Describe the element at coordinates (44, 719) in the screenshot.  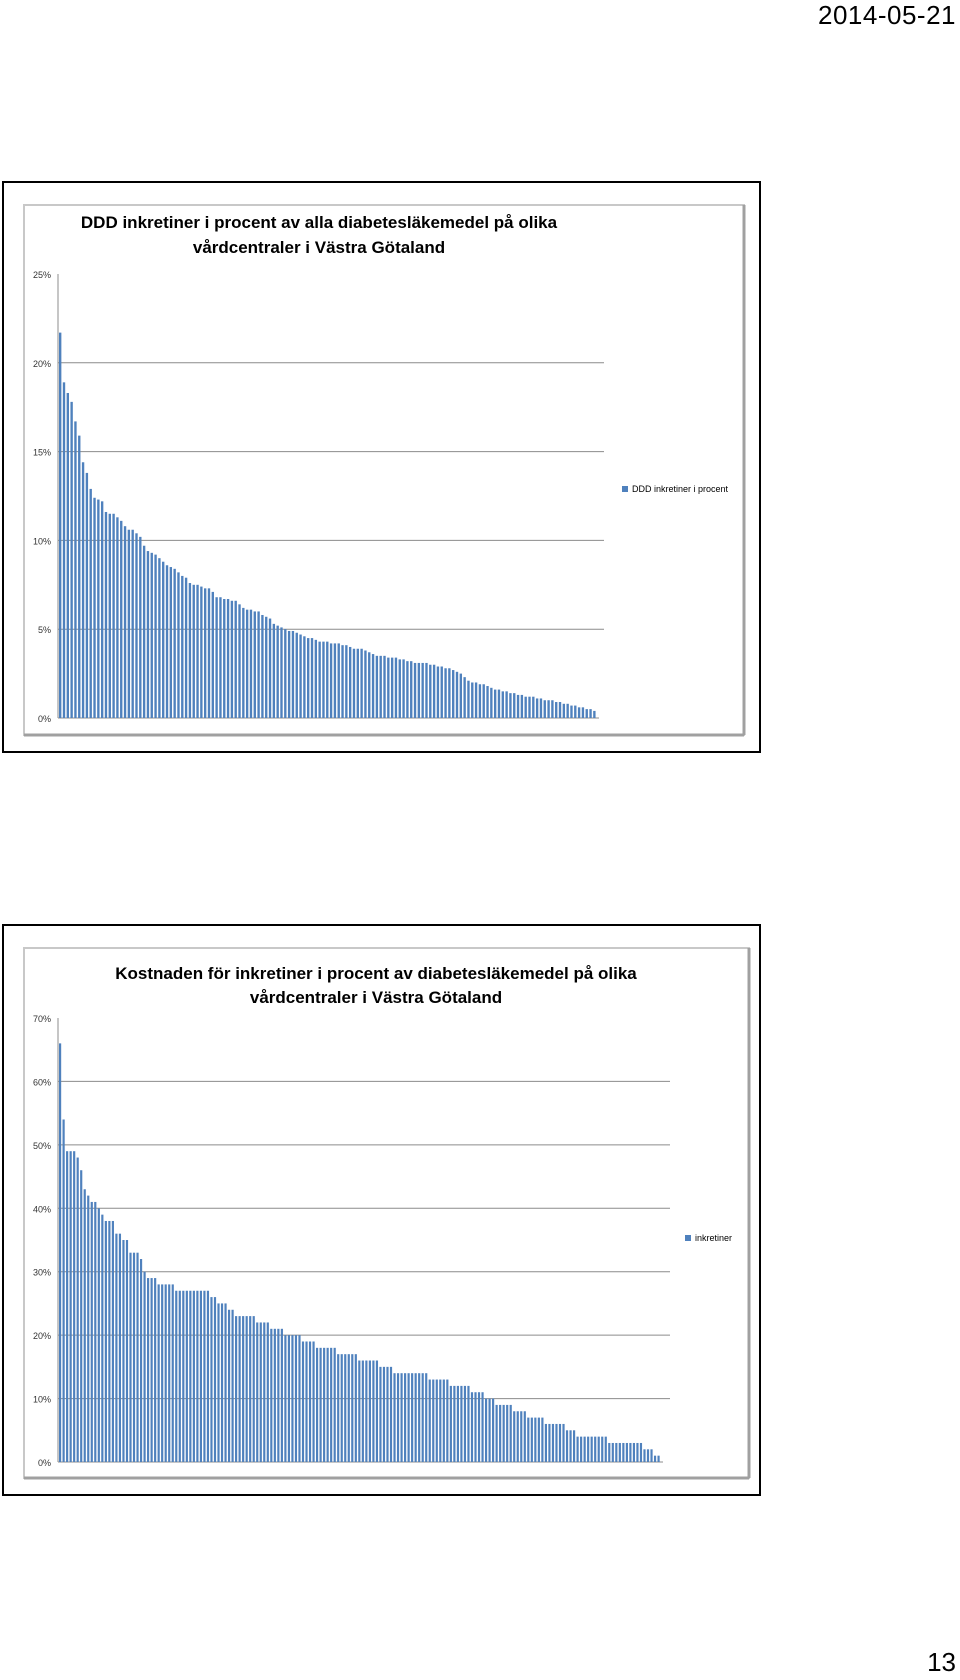
I see `y-tick-label: 0%` at that location.